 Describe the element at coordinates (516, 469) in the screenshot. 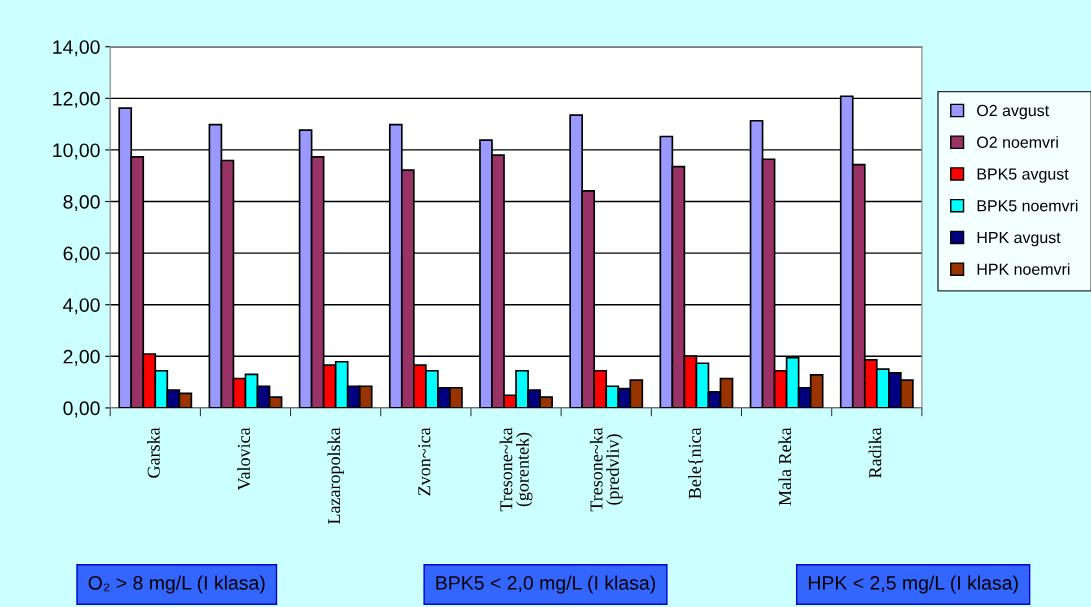

I see `x-tick-label: Tresone~ka (gorentek)` at that location.